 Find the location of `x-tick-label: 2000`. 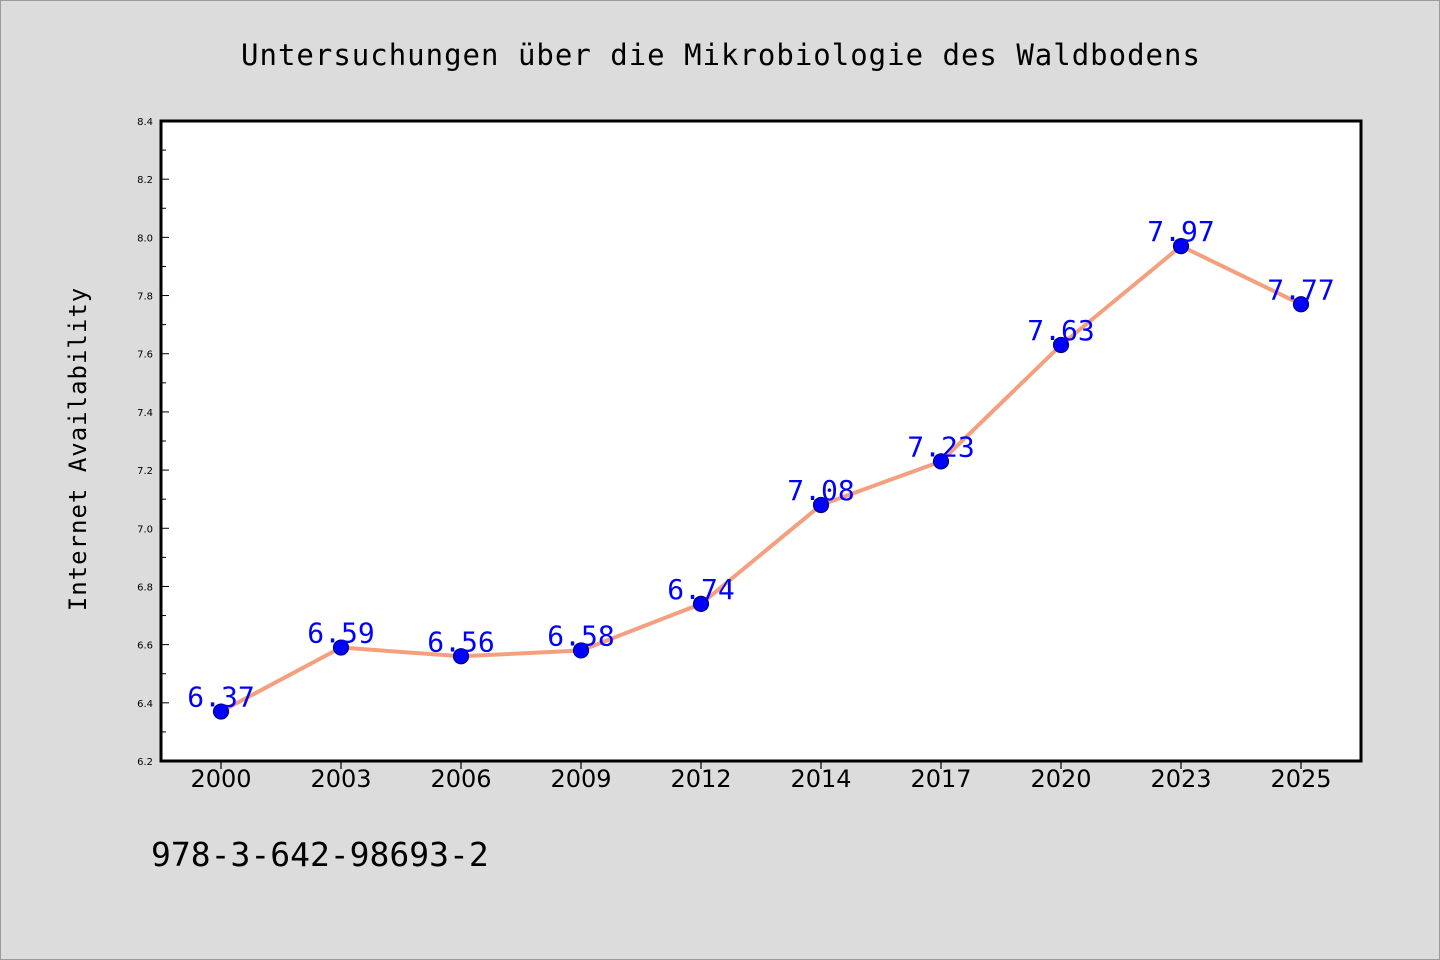

x-tick-label: 2000 is located at coordinates (220, 779).